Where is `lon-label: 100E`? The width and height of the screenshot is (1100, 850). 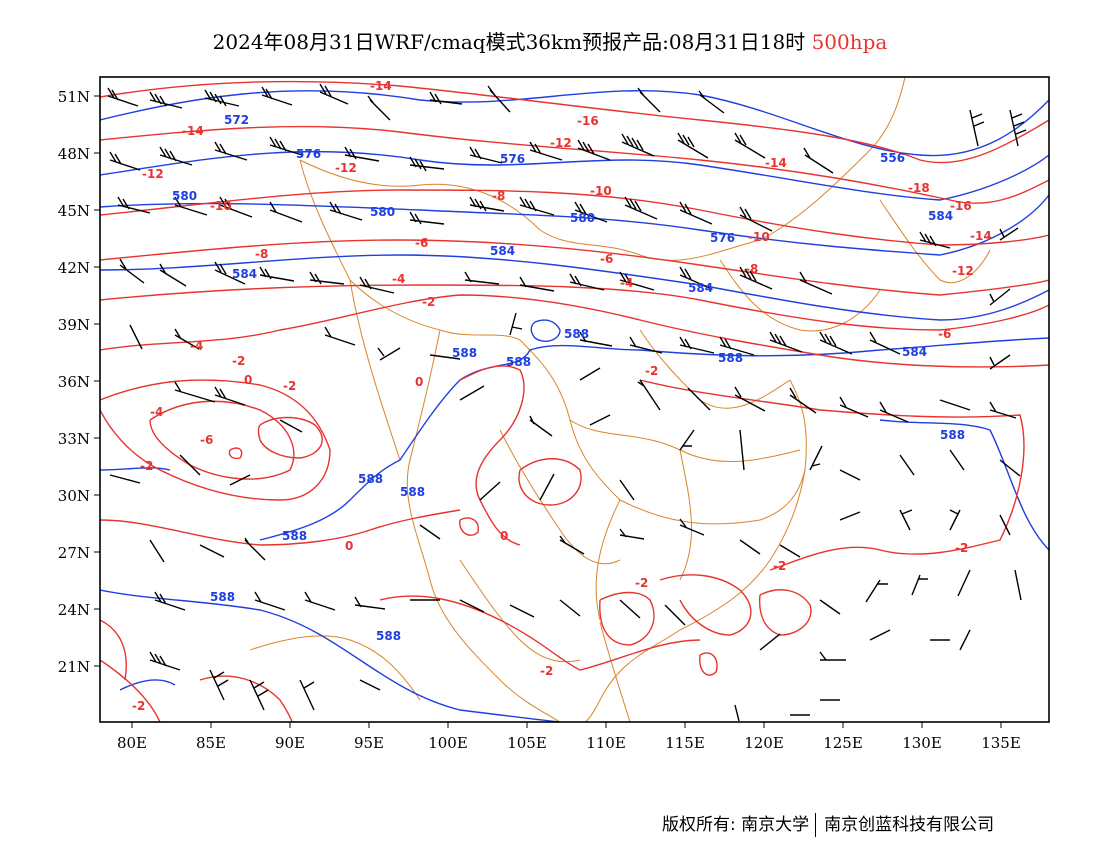
lon-label: 100E is located at coordinates (448, 743).